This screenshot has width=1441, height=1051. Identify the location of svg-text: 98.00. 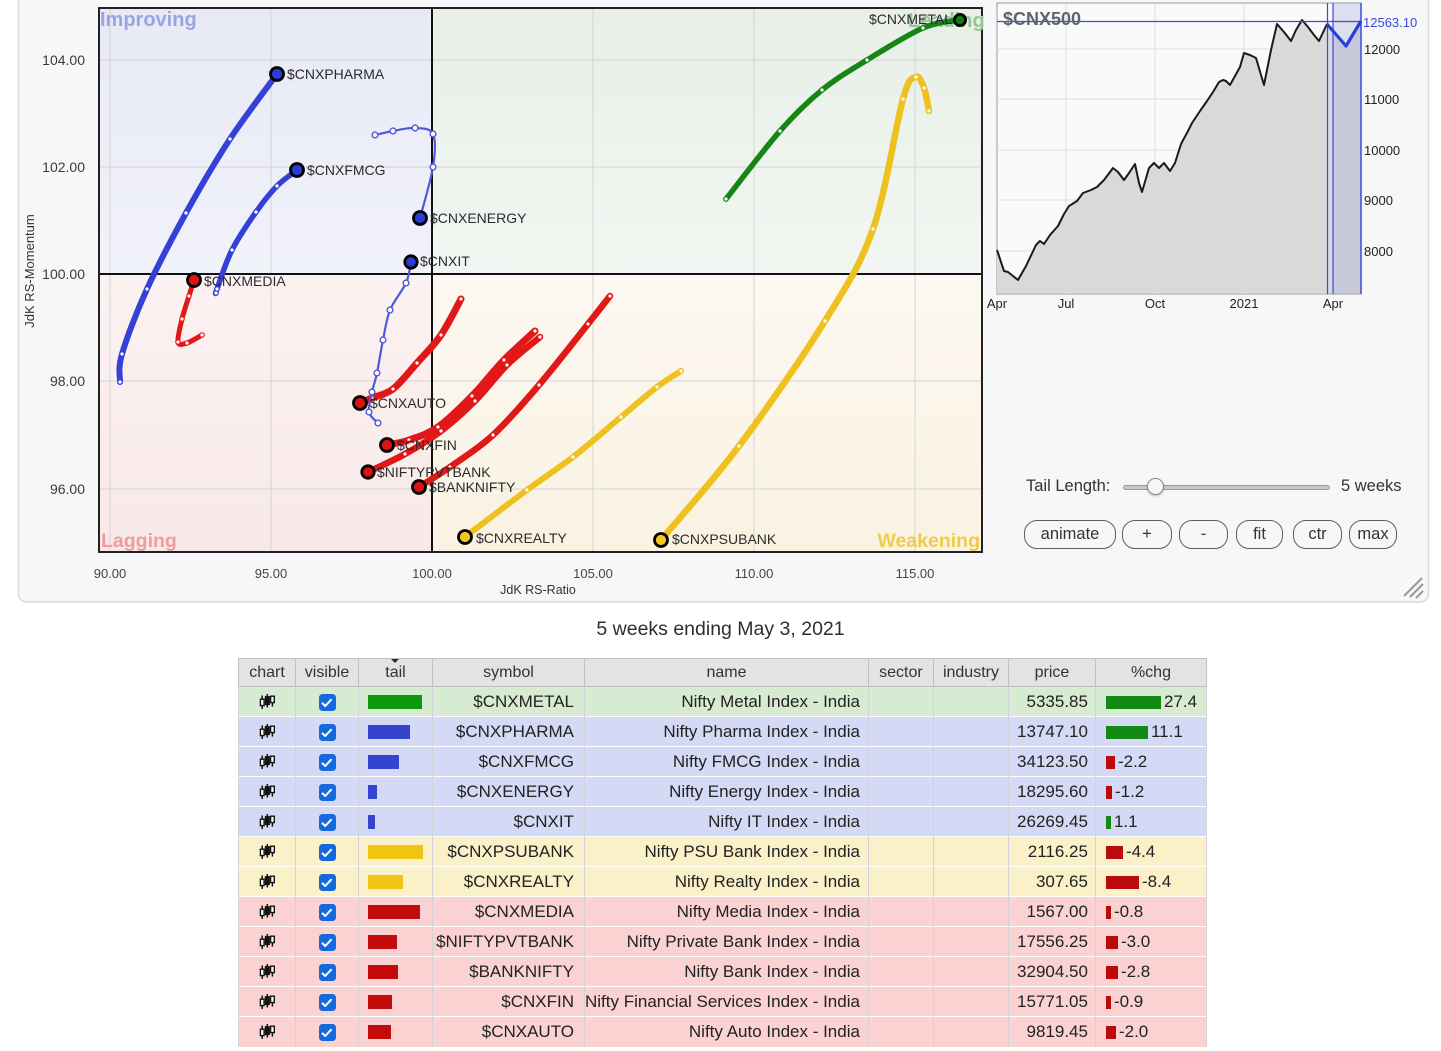
(67, 381).